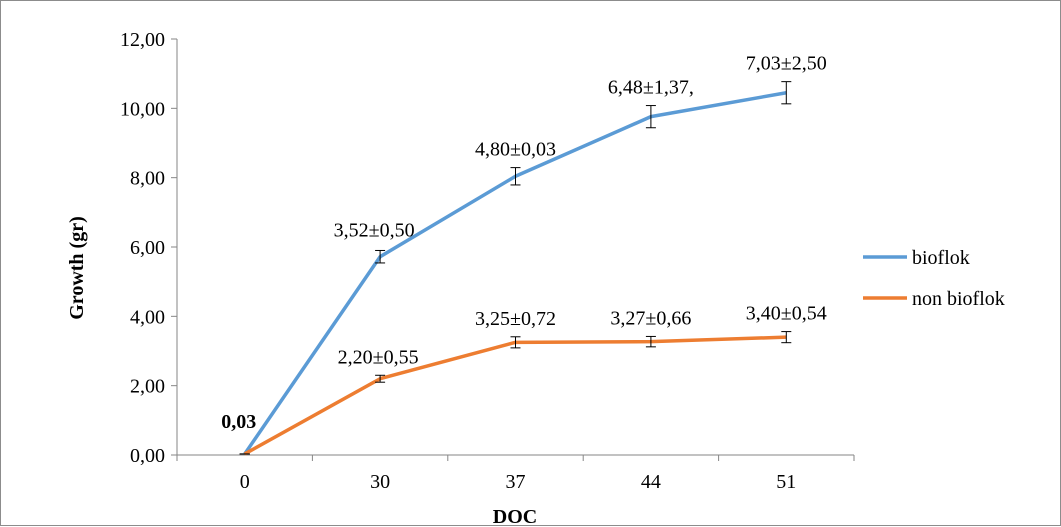  What do you see at coordinates (147, 179) in the screenshot?
I see `y-tick-label: 8,00` at bounding box center [147, 179].